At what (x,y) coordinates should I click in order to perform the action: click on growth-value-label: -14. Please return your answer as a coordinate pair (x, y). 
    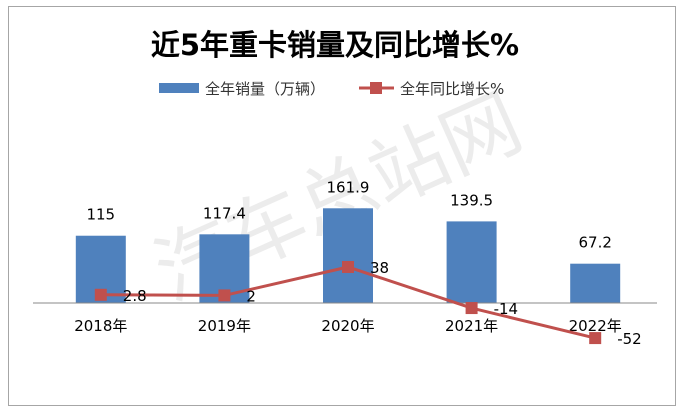
    Looking at the image, I should click on (506, 309).